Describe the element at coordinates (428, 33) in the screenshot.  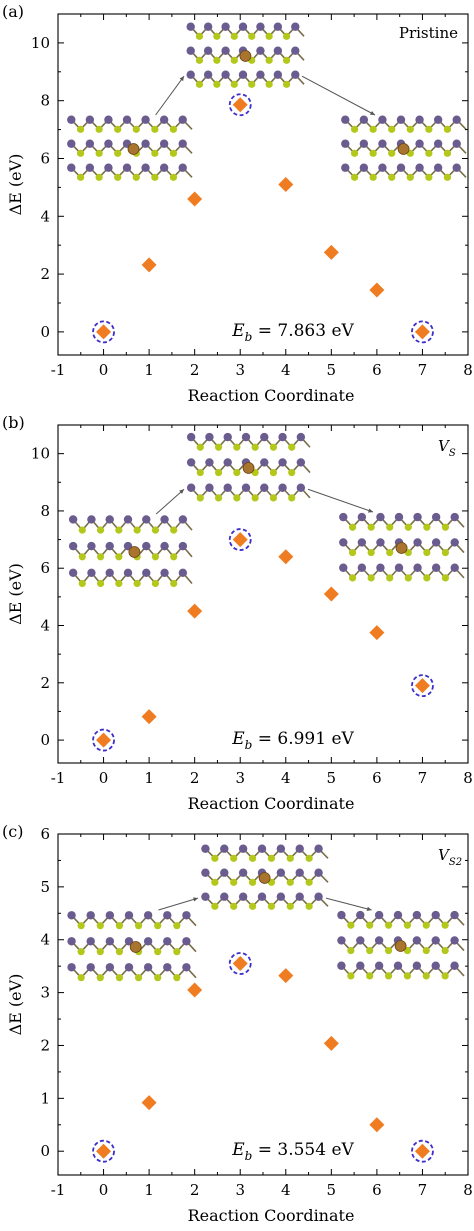
I see `panel-tag: Pristine` at that location.